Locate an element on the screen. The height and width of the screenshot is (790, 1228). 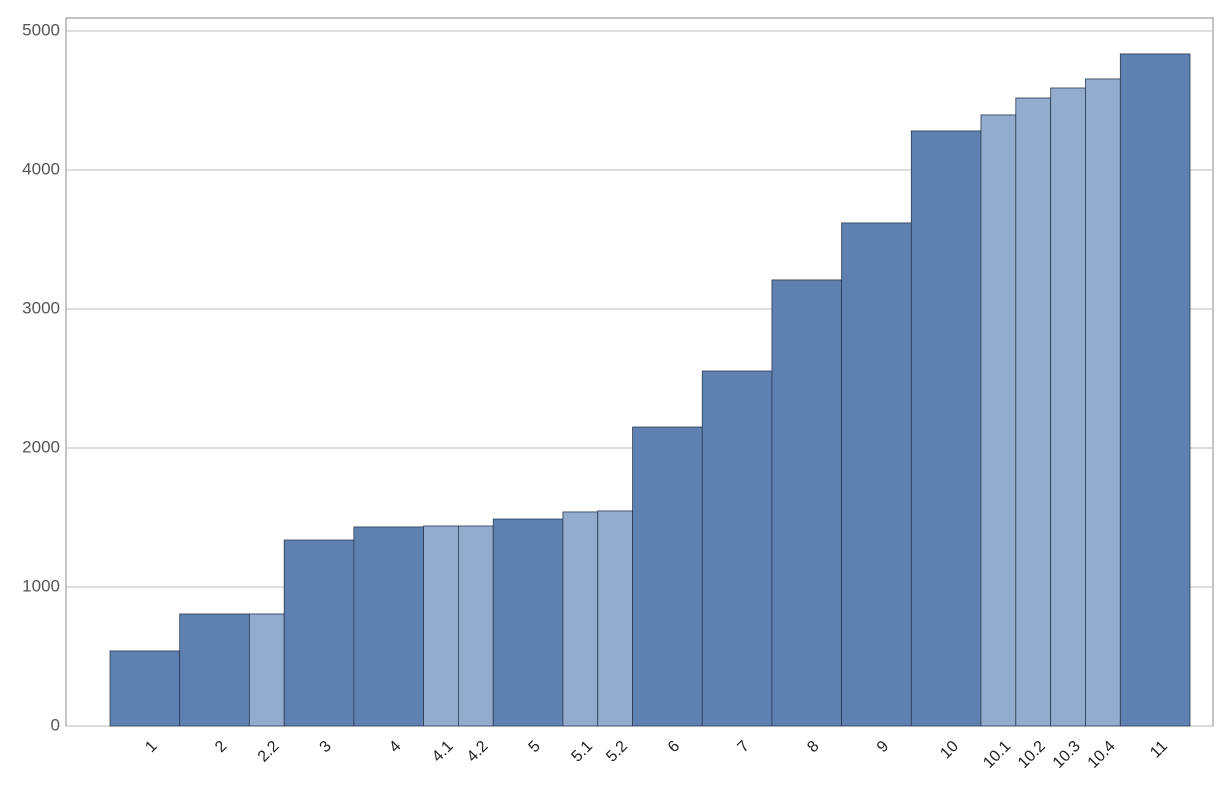
x-tick-label: 2.2 is located at coordinates (269, 752).